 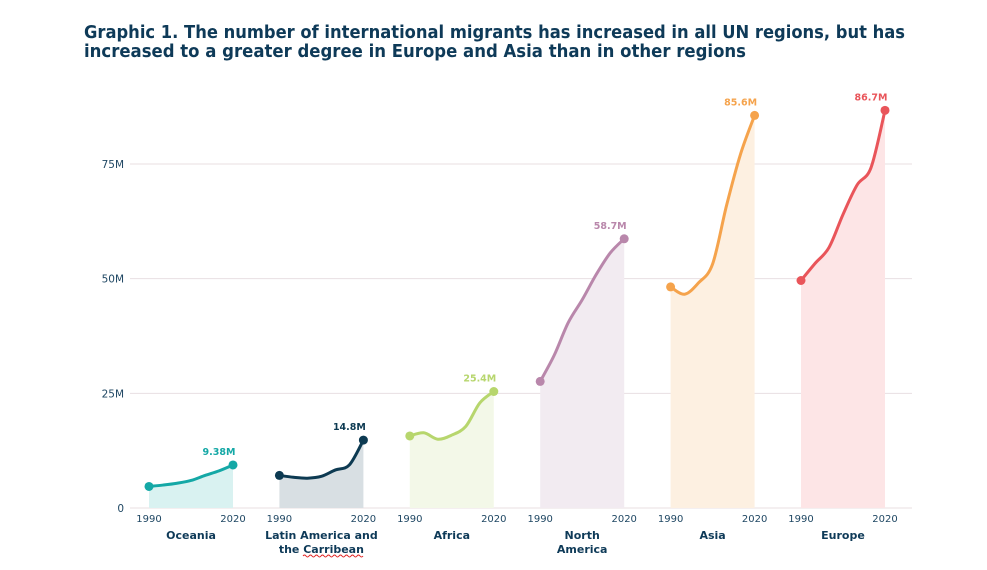 I want to click on point-oceania-1990, so click(x=149, y=486).